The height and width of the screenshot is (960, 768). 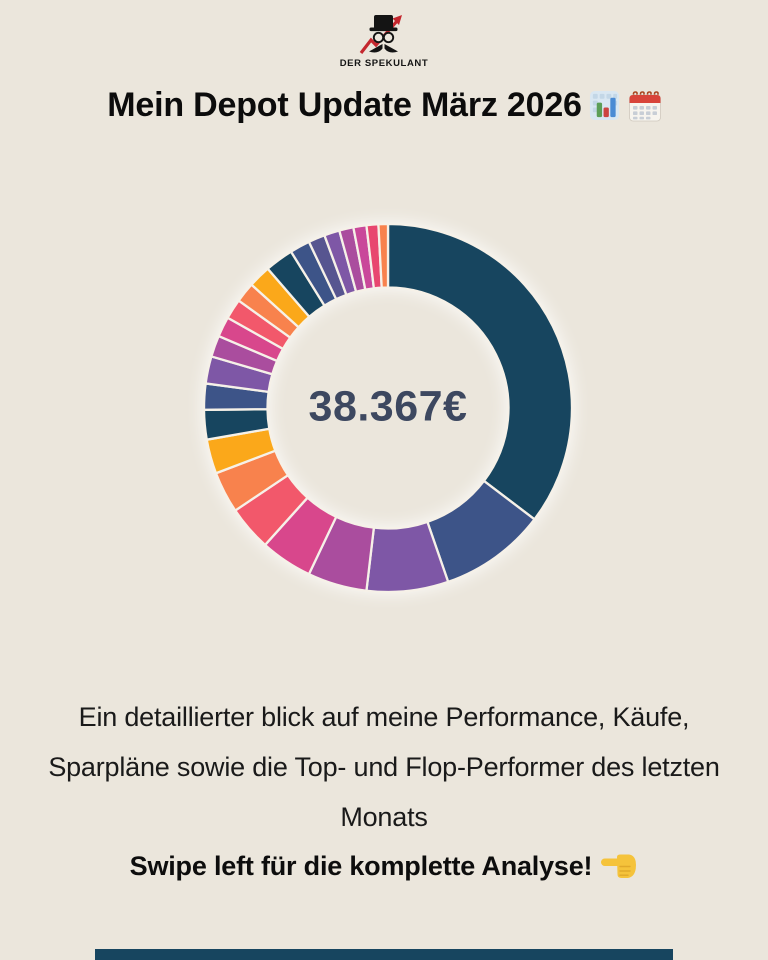 I want to click on title-row: Mein Depot Update März 2026, so click(x=384, y=105).